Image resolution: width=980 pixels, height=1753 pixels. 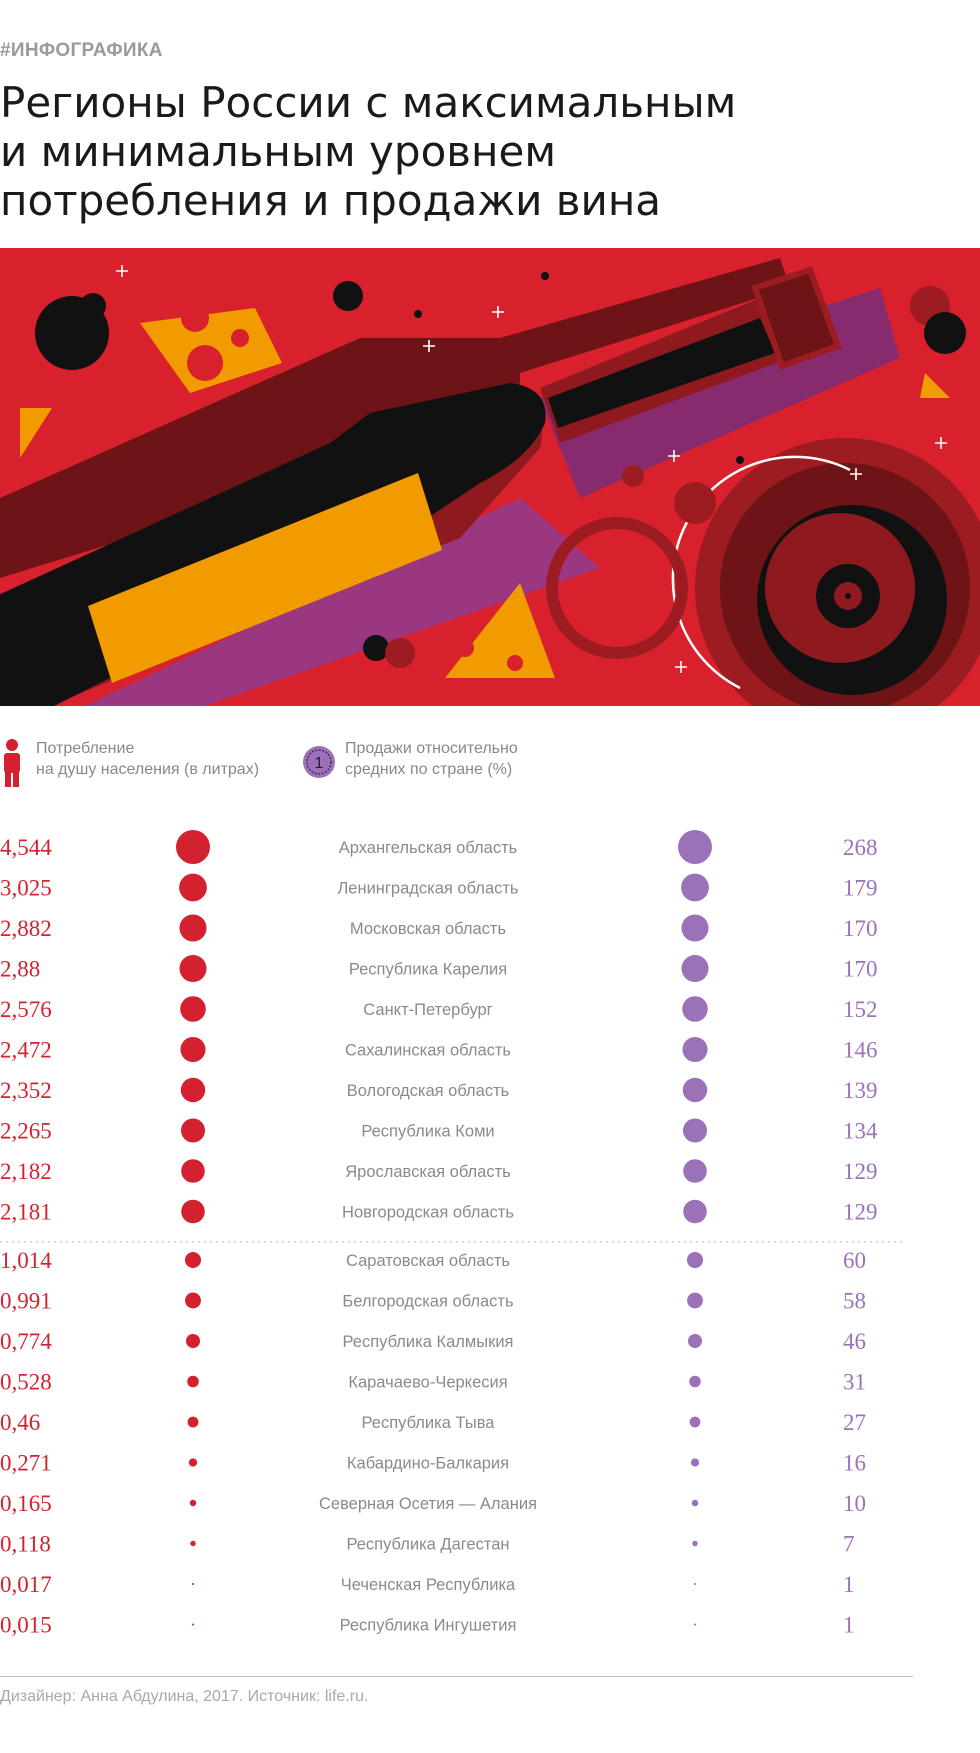 What do you see at coordinates (661, 373) in the screenshot?
I see `bottle-neck-dark` at bounding box center [661, 373].